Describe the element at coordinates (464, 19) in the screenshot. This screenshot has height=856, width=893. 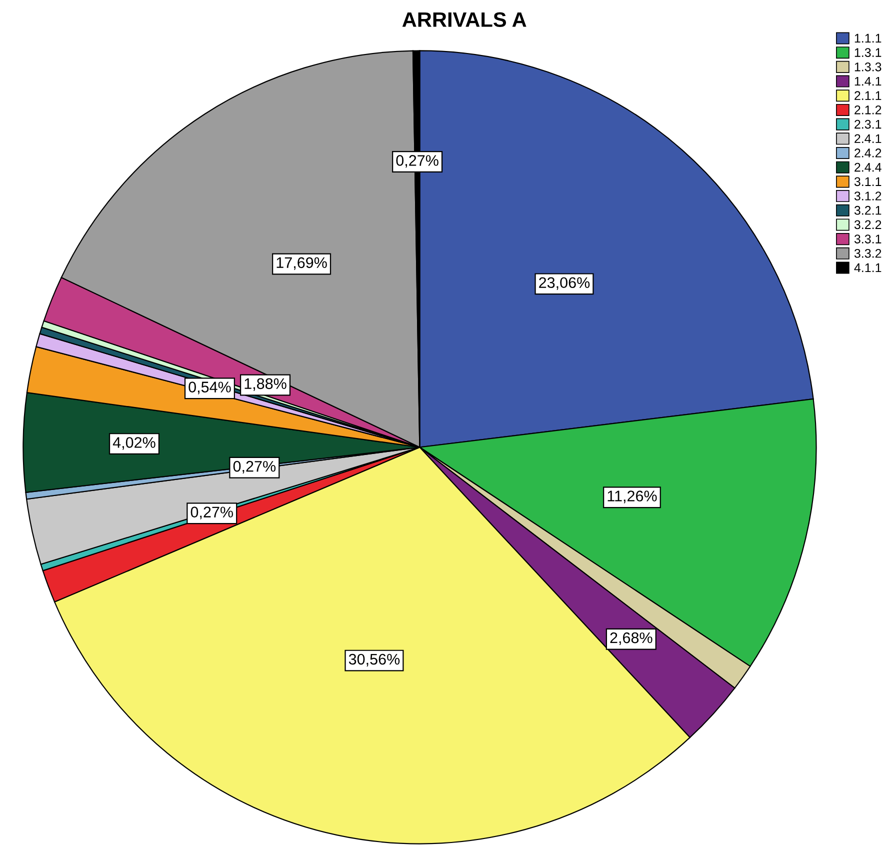
I see `chart-title: ARRIVALS A` at that location.